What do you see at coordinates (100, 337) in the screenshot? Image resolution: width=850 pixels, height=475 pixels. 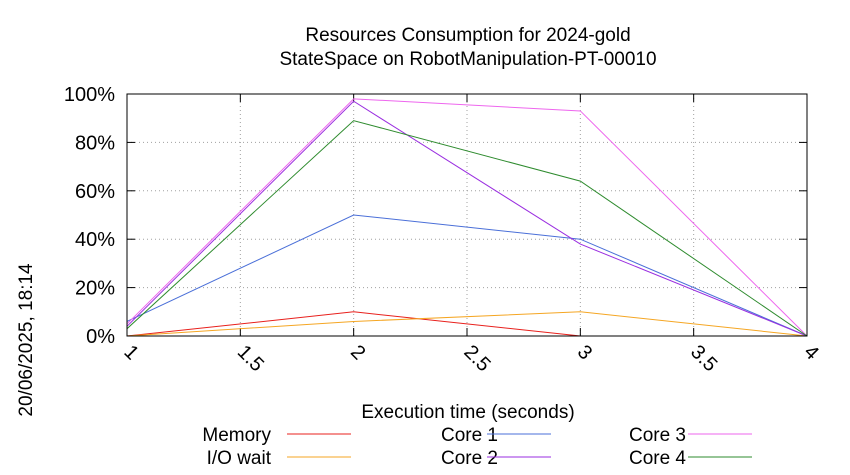 I see `y-tick-label: 0%` at bounding box center [100, 337].